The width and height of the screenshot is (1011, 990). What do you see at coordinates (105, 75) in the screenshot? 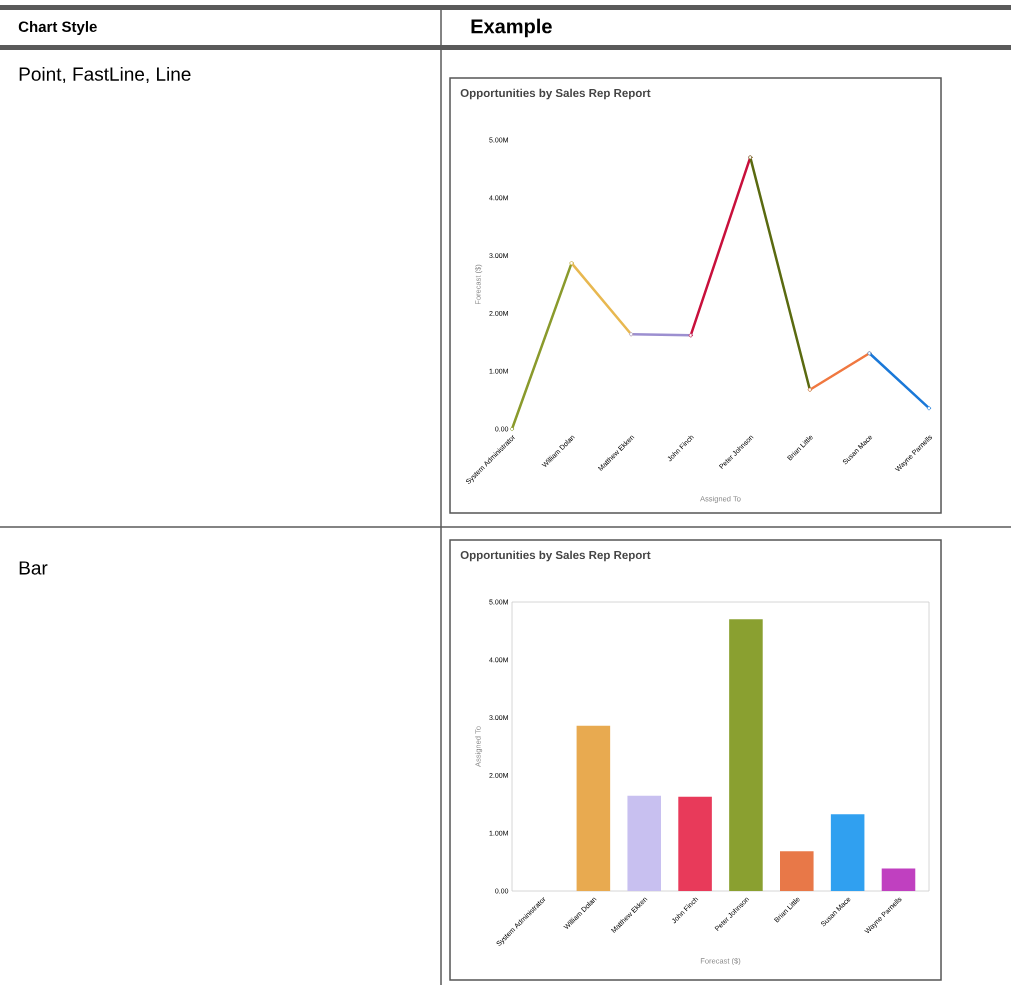
I see `text: Point, FastLine, Line` at bounding box center [105, 75].